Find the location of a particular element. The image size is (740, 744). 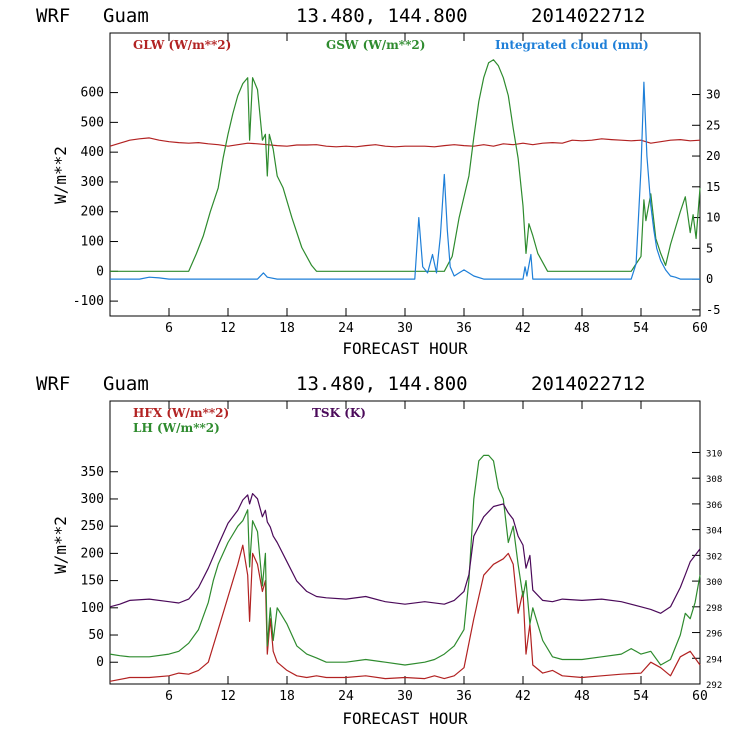

y2-tick-label: 298 is located at coordinates (714, 609).